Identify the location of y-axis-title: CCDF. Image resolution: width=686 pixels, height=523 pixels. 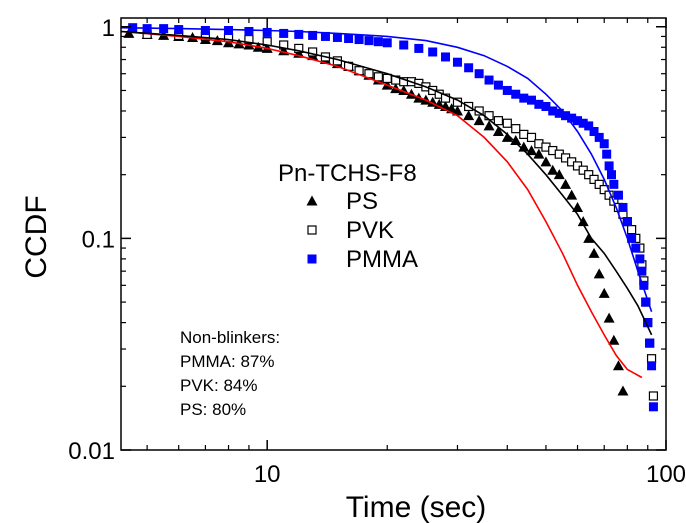
(36, 236).